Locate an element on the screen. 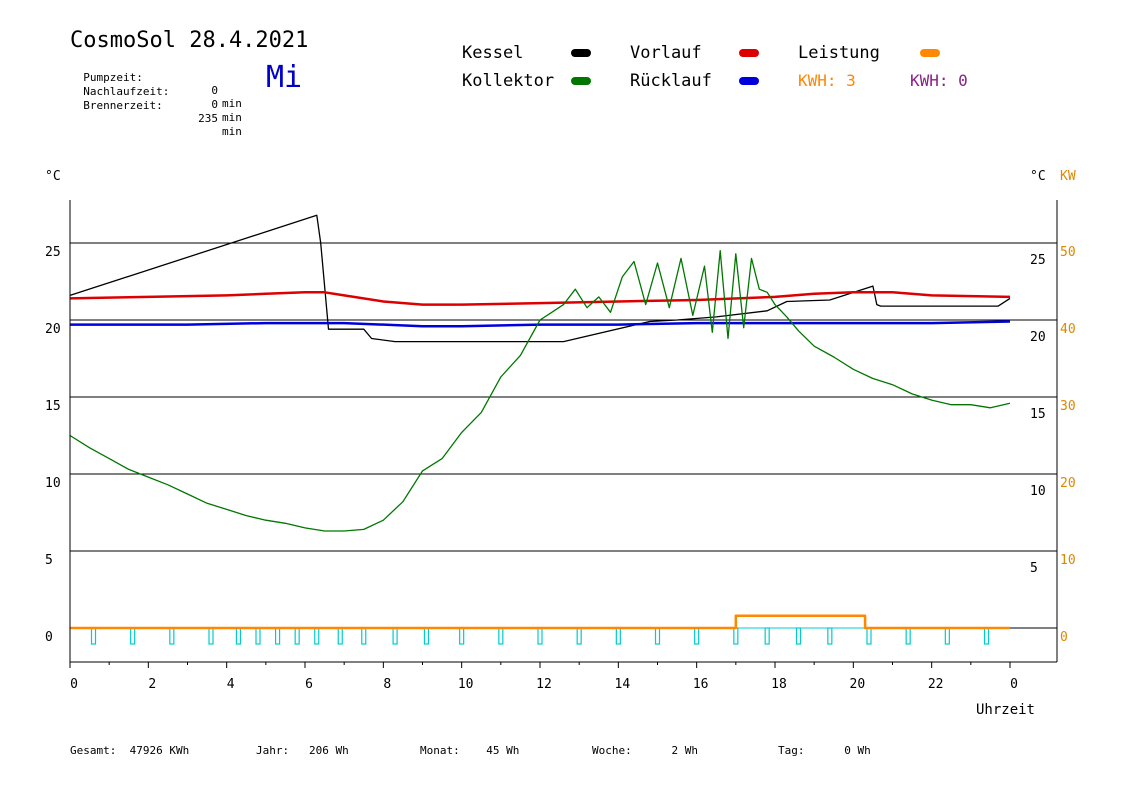 This screenshot has width=1148, height=812. y-right-temp-tick-label: 10 is located at coordinates (1038, 491).